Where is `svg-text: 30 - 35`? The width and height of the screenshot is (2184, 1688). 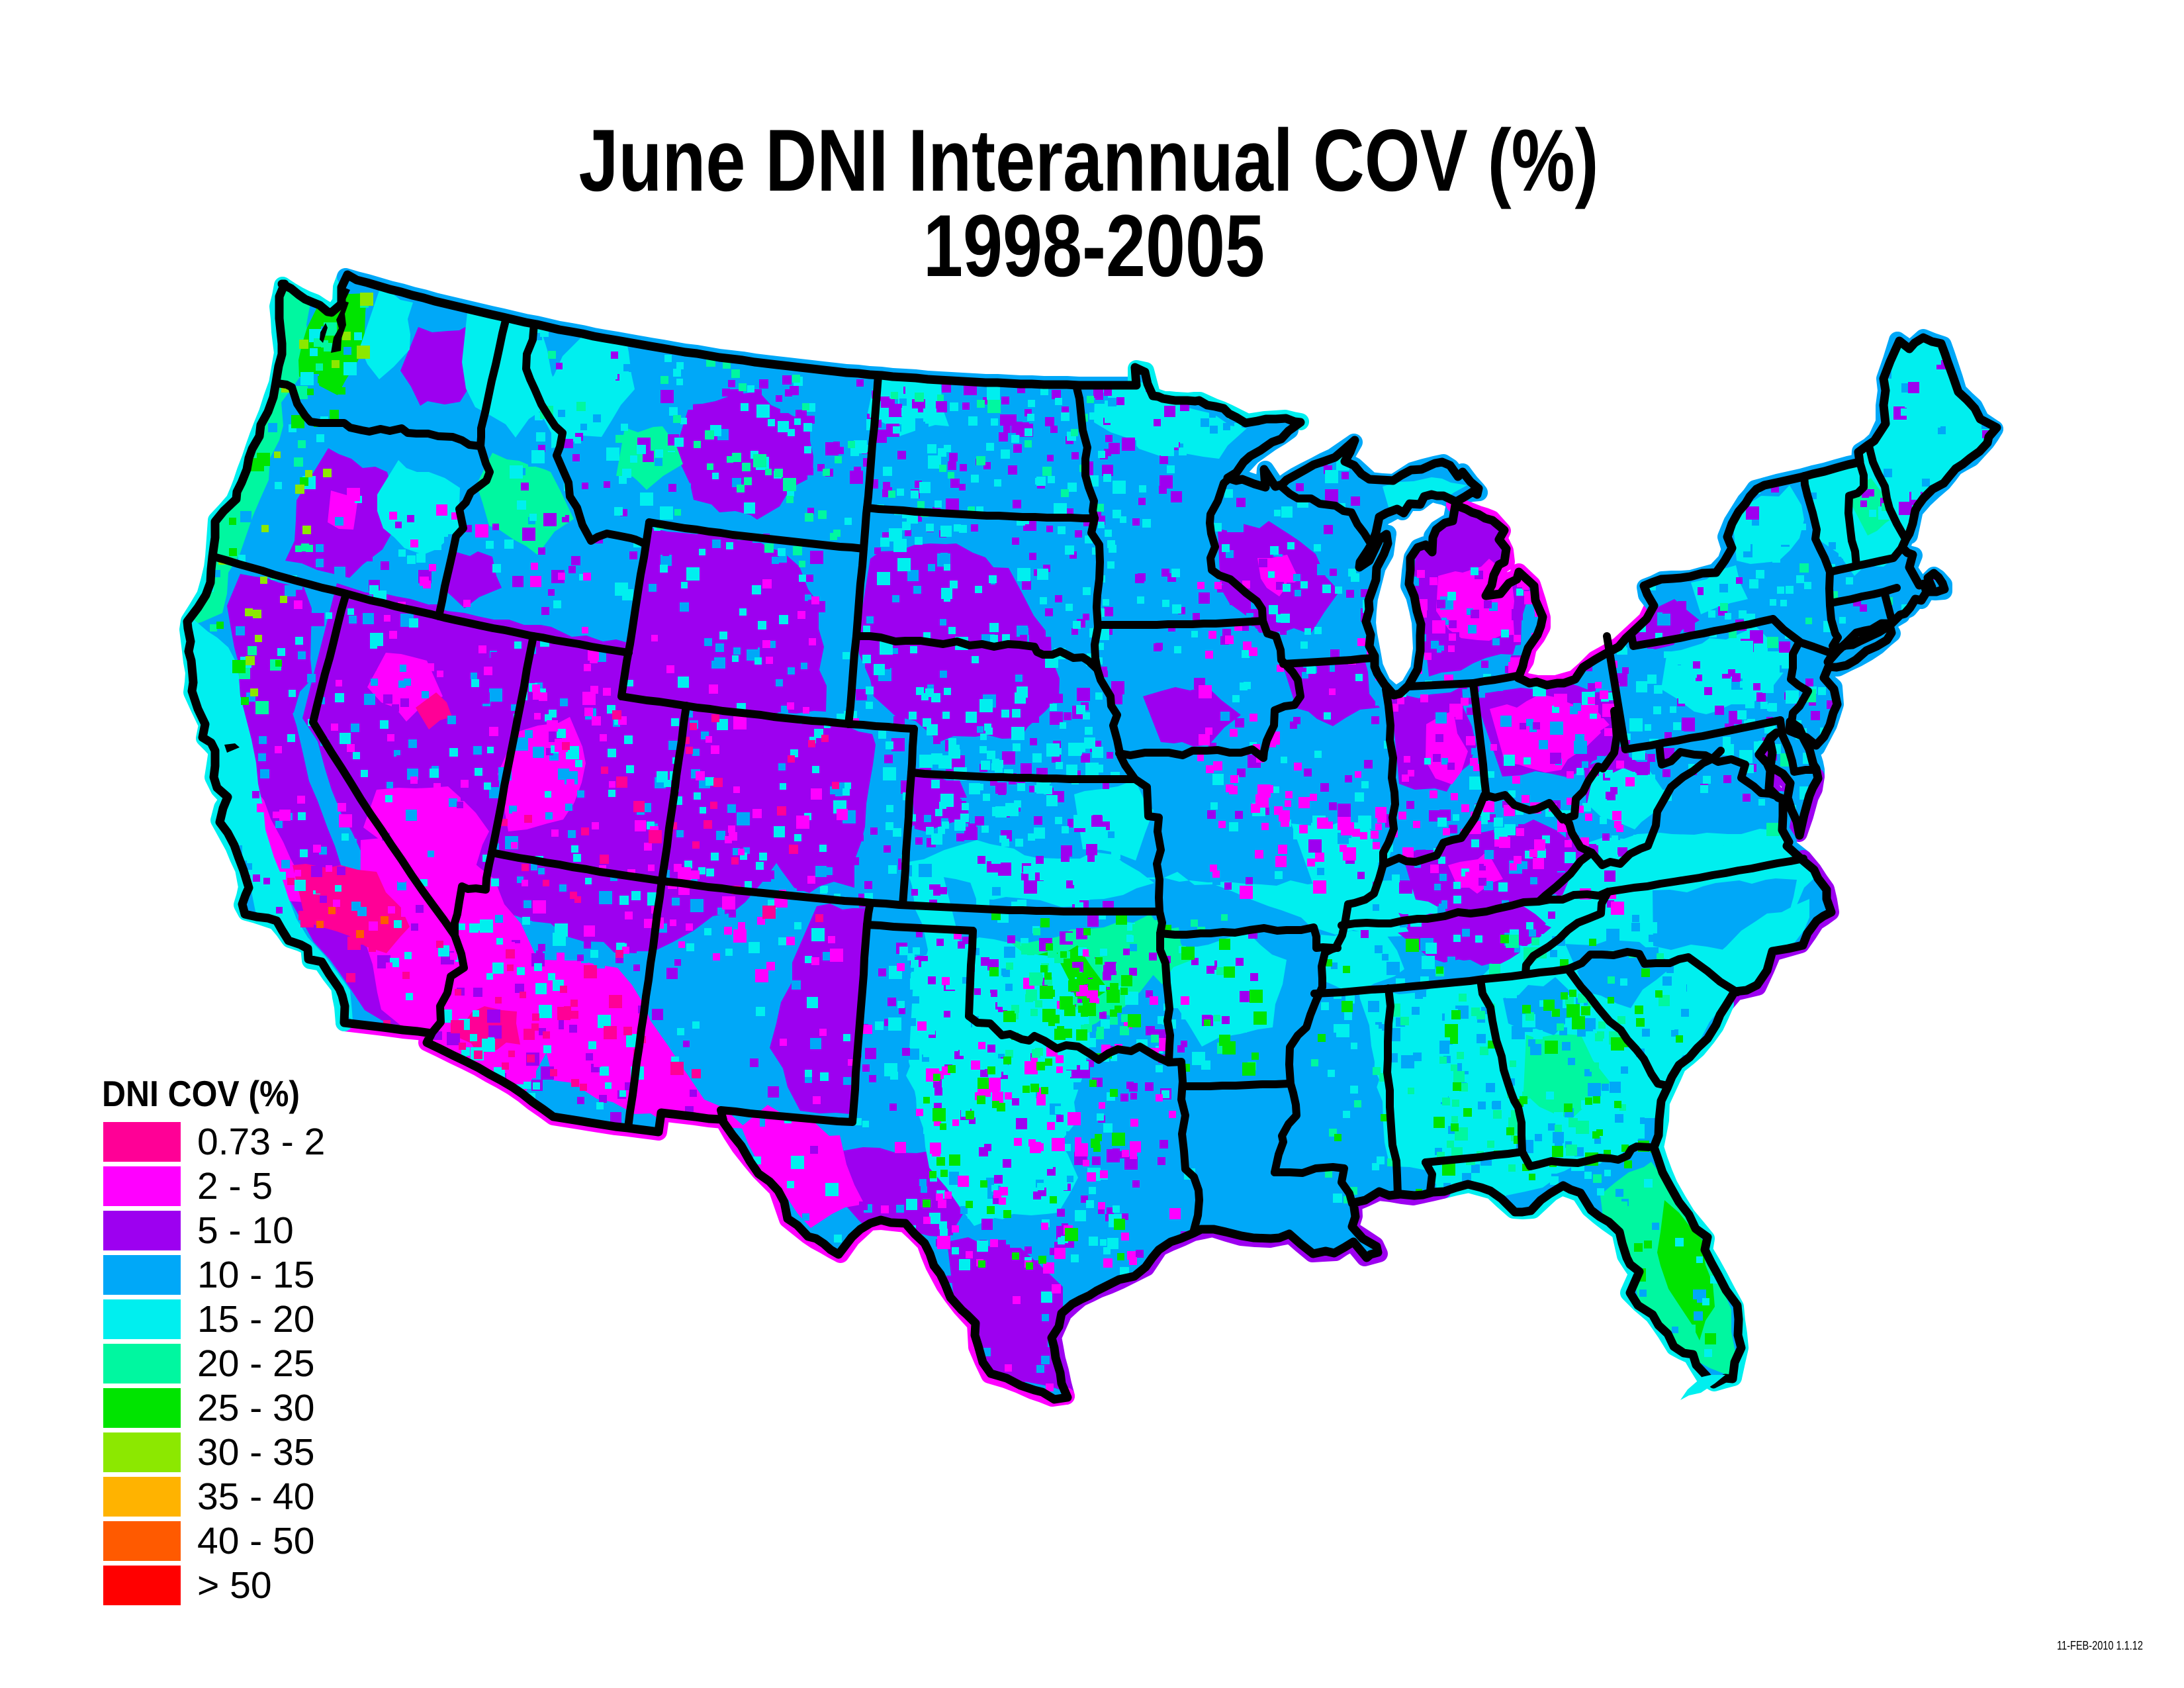
svg-text: 30 - 35 is located at coordinates (256, 1452).